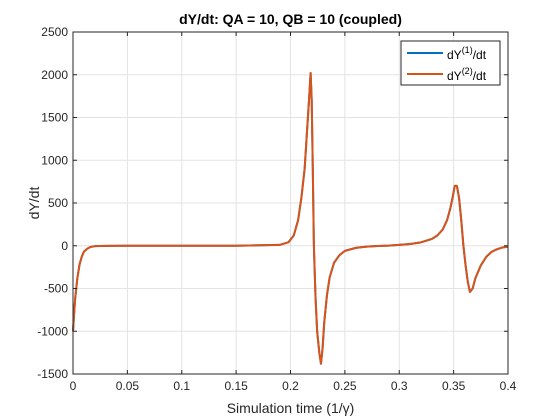 This screenshot has width=560, height=420. I want to click on y-tick-label: 0, so click(64, 246).